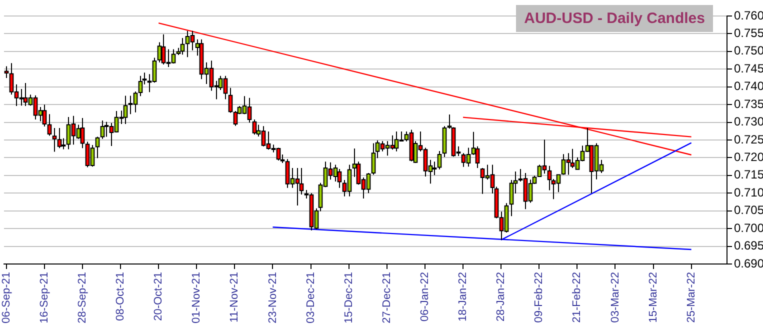  I want to click on x-tick-label: 06-Sep-21, so click(6, 298).